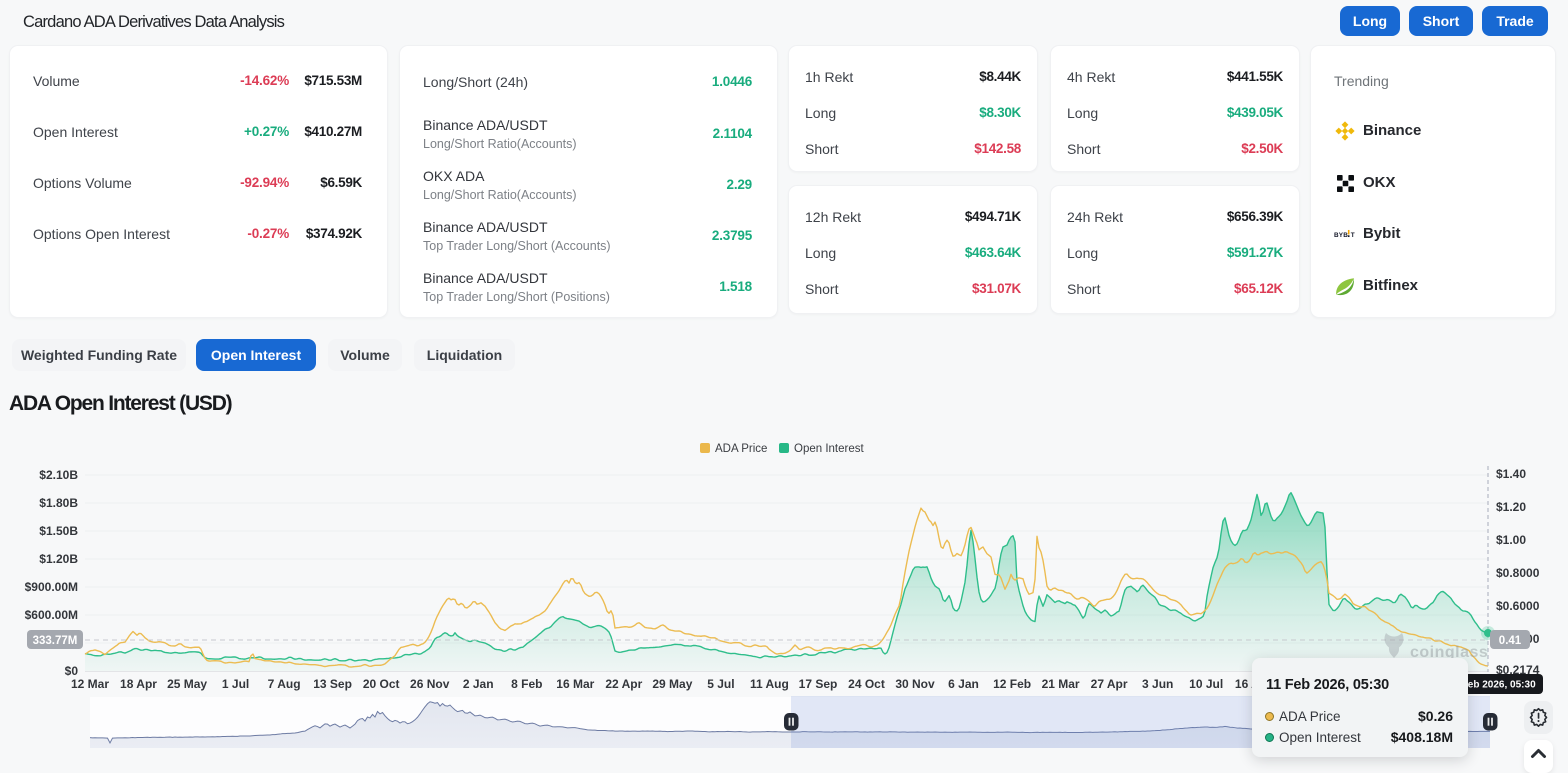  Describe the element at coordinates (332, 684) in the screenshot. I see `svg-text: 13 Sep` at that location.